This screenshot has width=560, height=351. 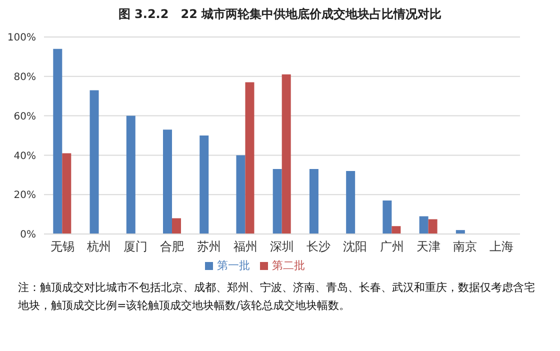 I want to click on y-tick-label: 0%, so click(x=28, y=235).